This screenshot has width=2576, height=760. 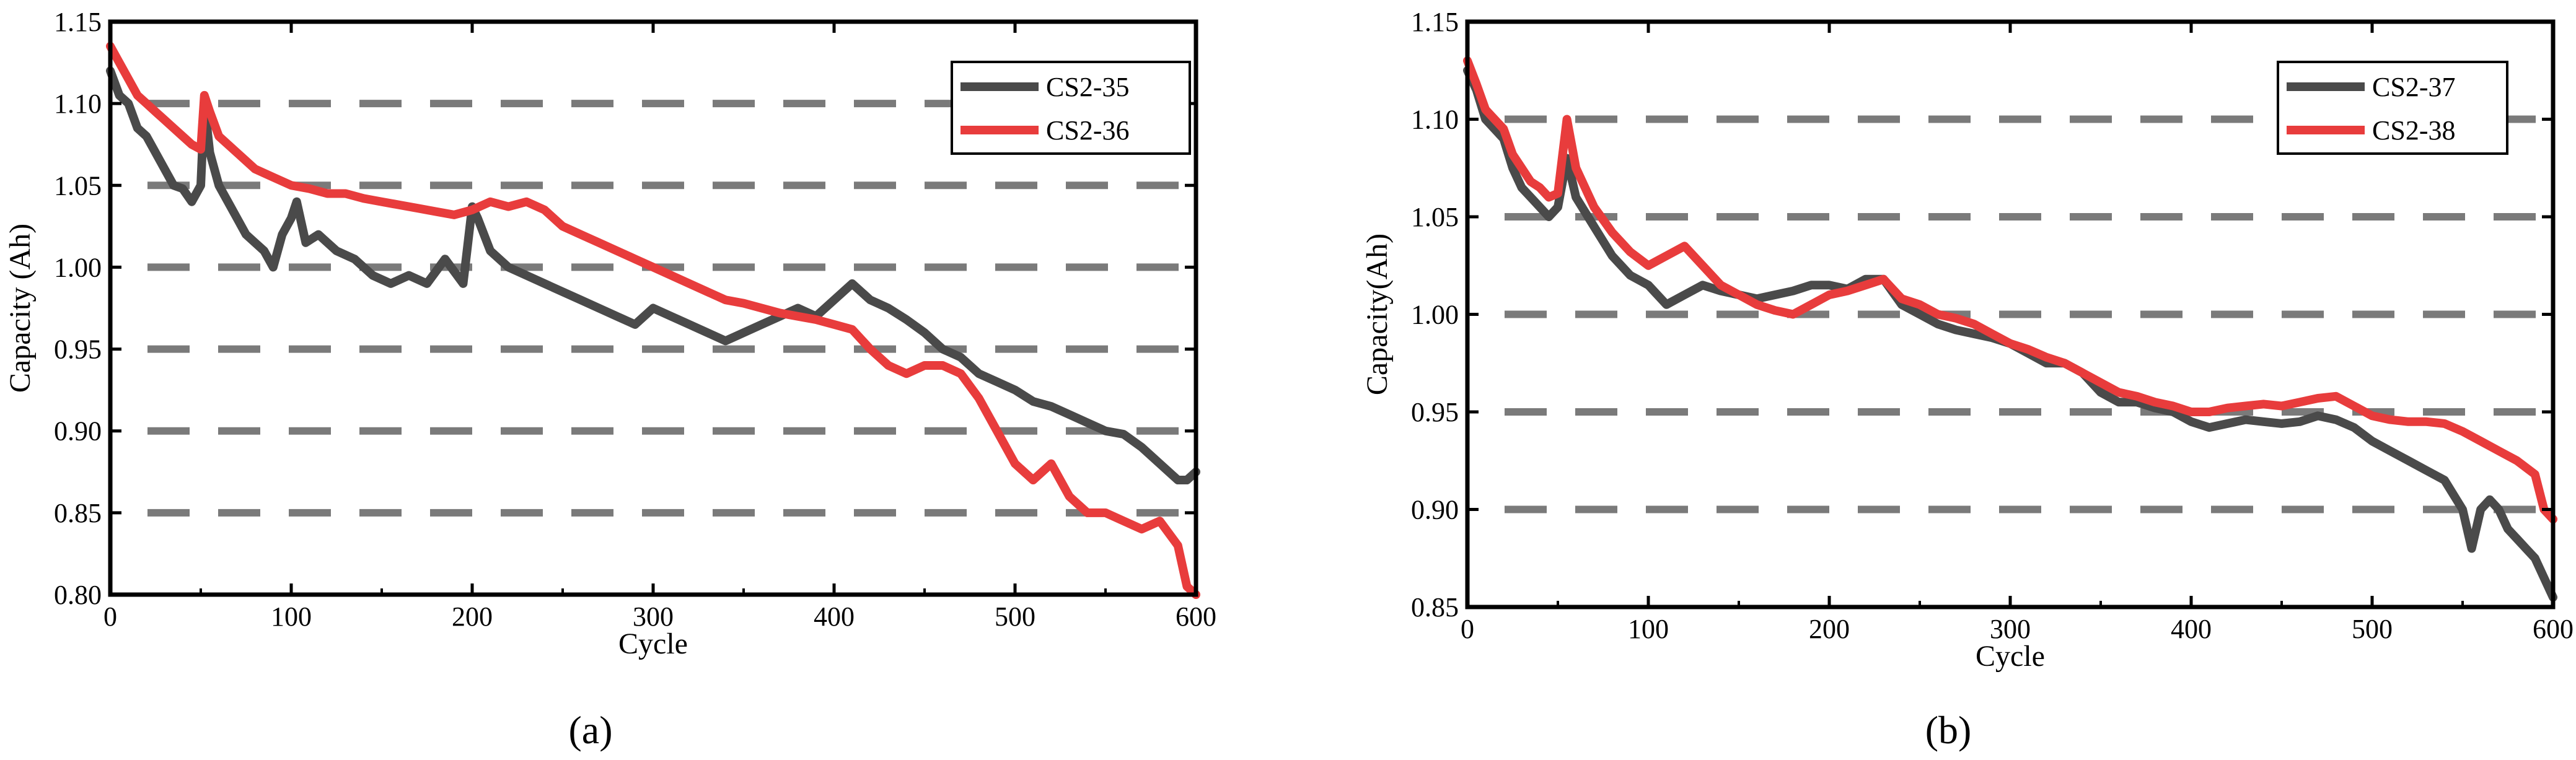 What do you see at coordinates (590, 730) in the screenshot?
I see `panel-label-a: (a)` at bounding box center [590, 730].